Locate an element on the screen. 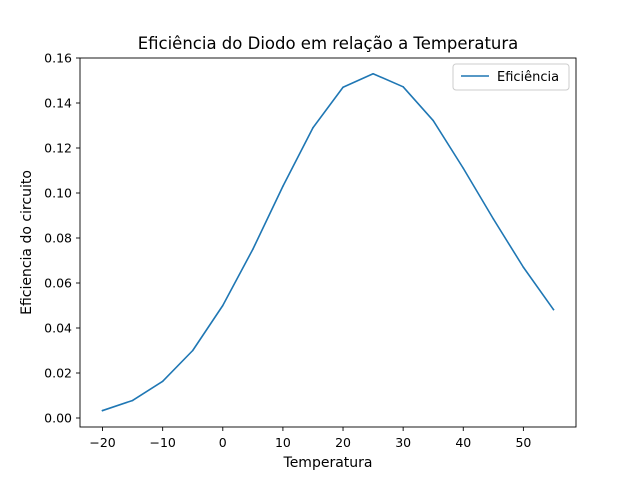  y-tick-label: 0.02 is located at coordinates (58, 373).